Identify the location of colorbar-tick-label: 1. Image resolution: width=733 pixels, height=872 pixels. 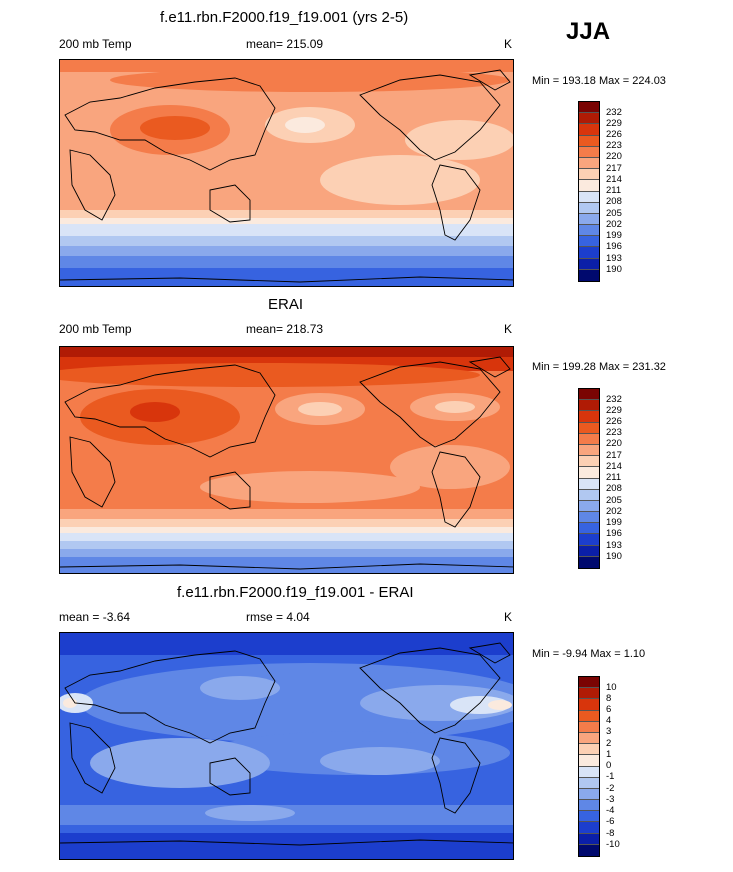
(609, 754).